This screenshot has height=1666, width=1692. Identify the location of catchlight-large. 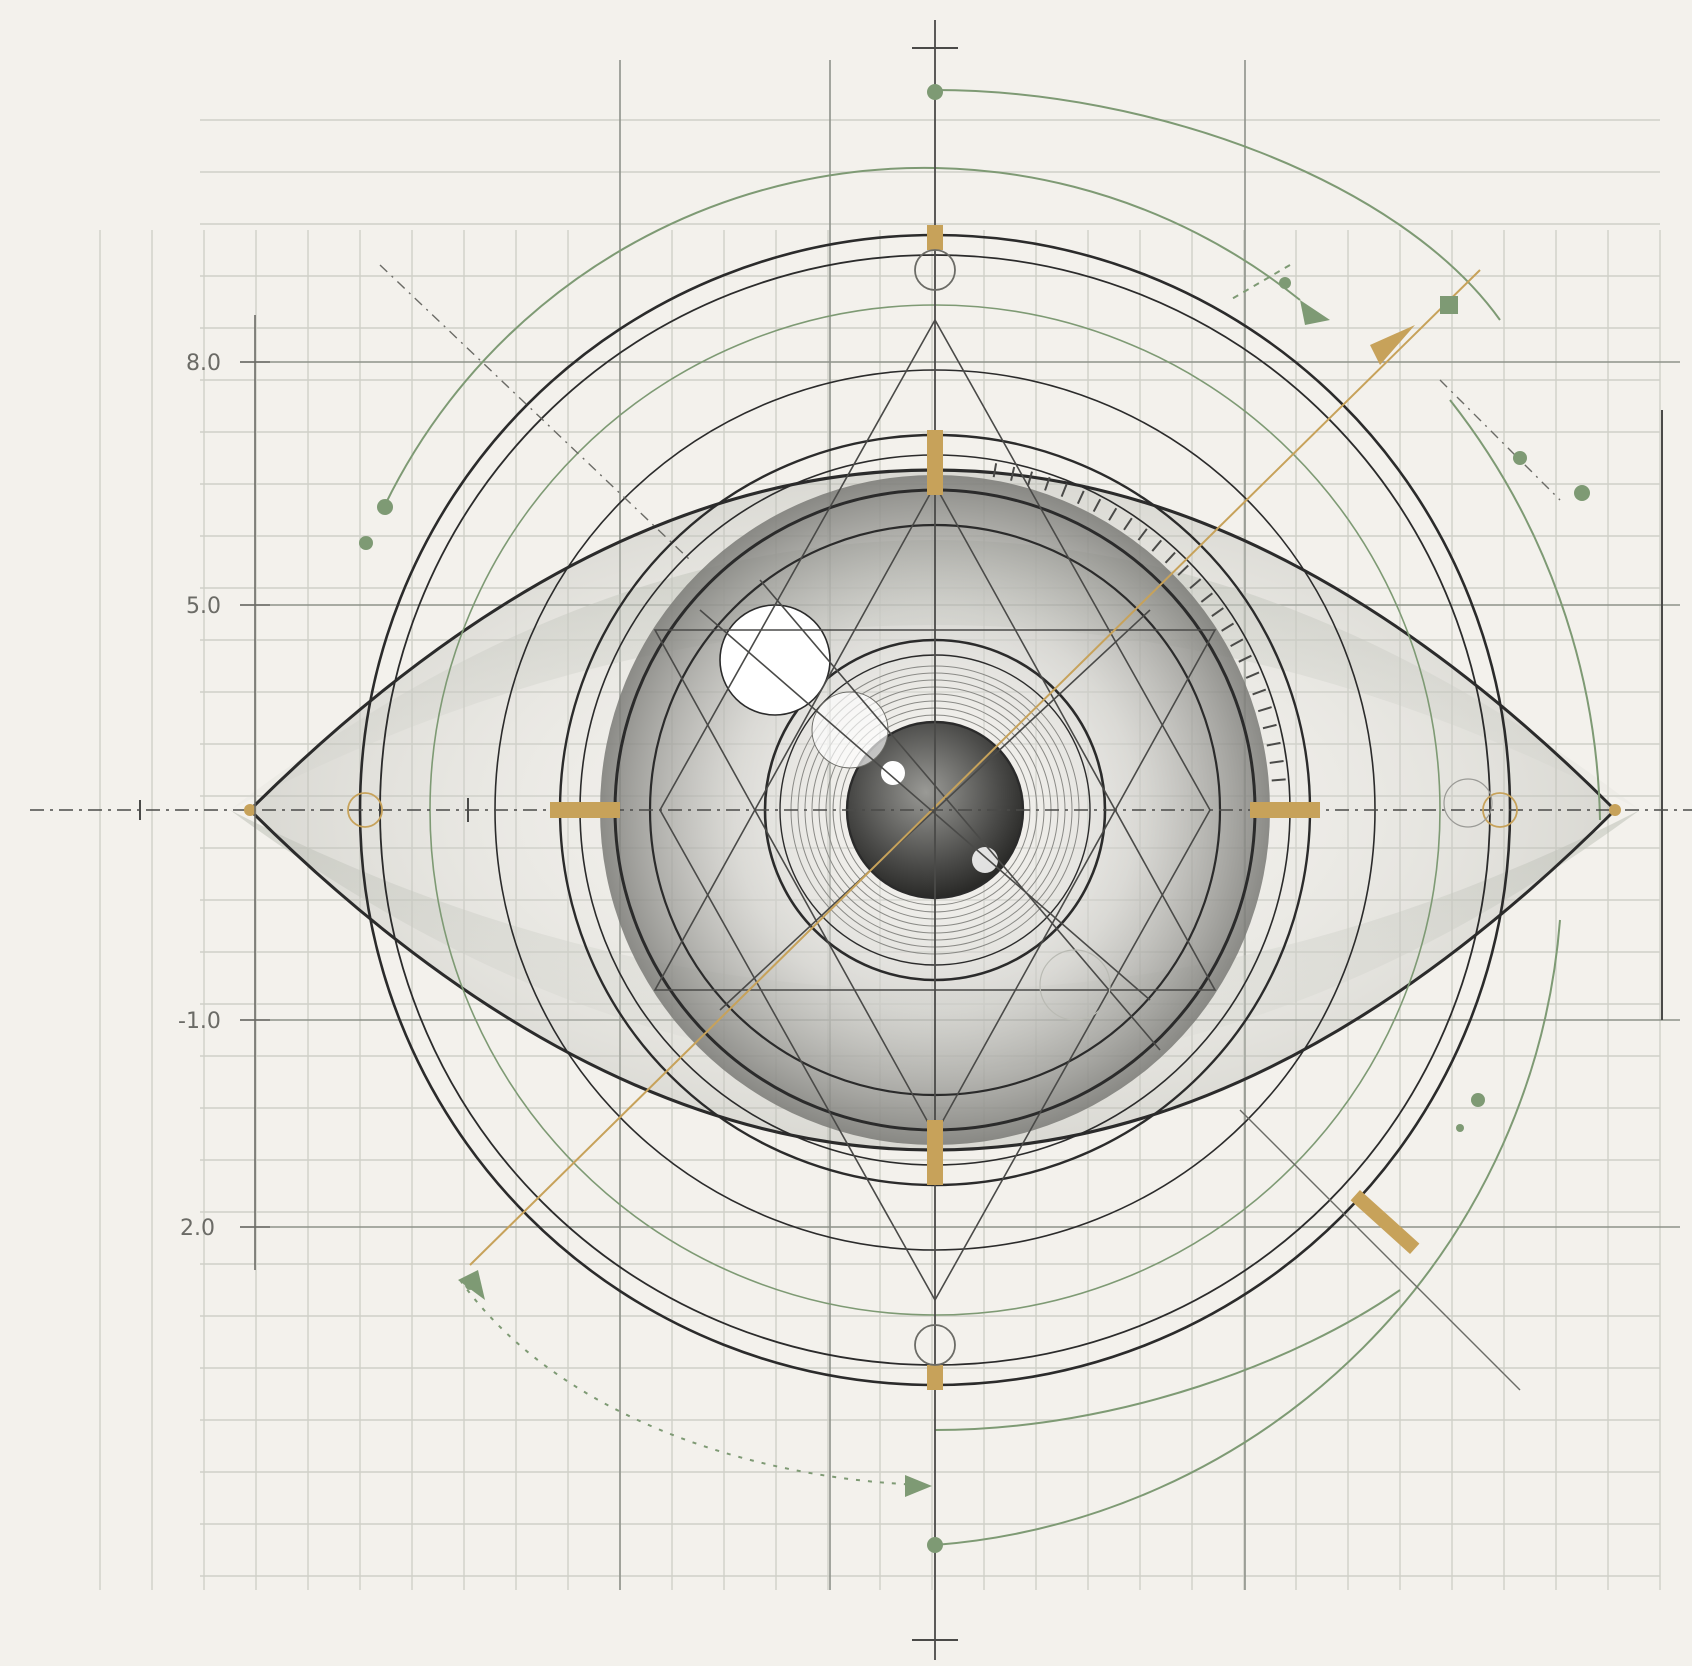
(775, 660).